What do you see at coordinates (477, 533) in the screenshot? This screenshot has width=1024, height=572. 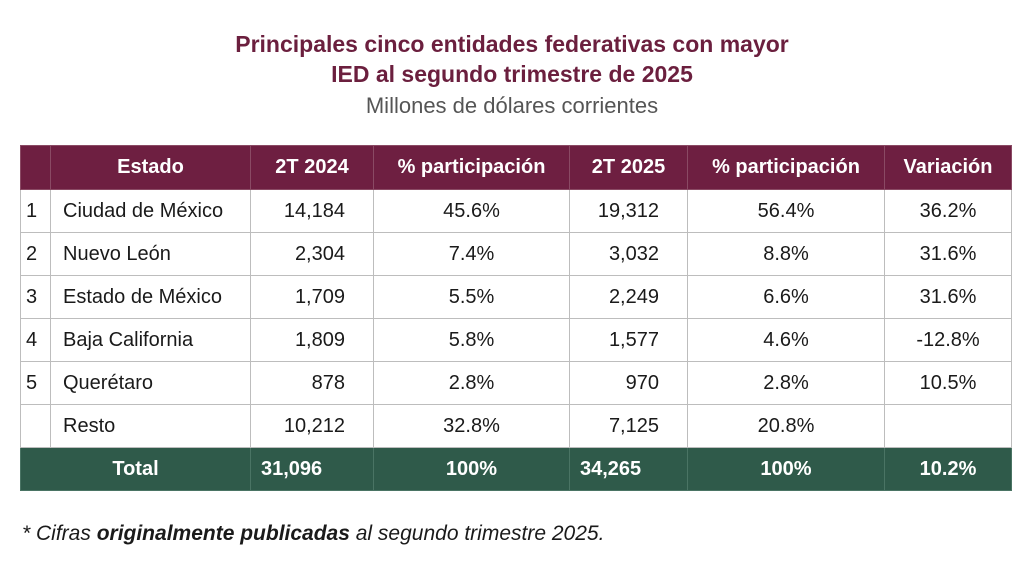 I see `footnote-suffix: al segundo trimestre 2025.` at bounding box center [477, 533].